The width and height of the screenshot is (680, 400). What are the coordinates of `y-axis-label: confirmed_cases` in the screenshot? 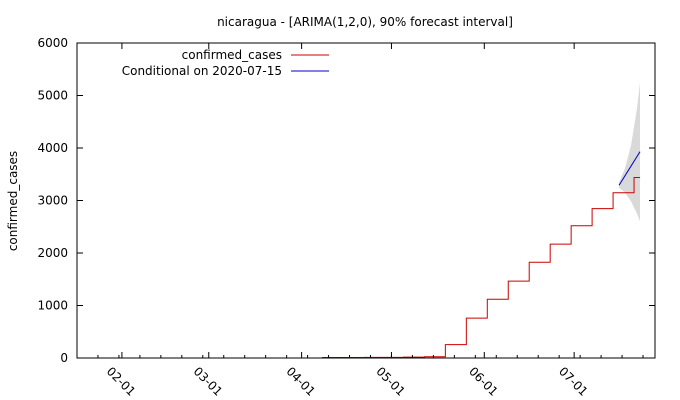 It's located at (13, 201).